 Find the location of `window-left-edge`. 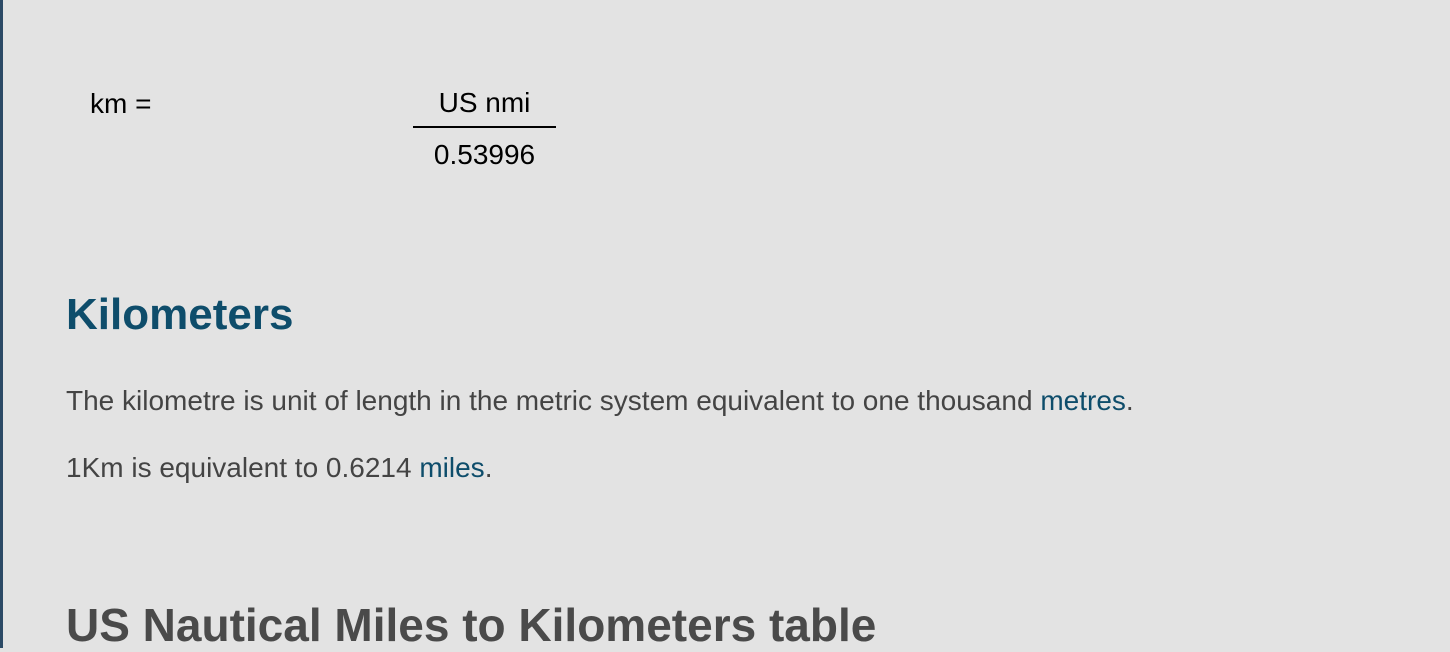

window-left-edge is located at coordinates (1, 324).